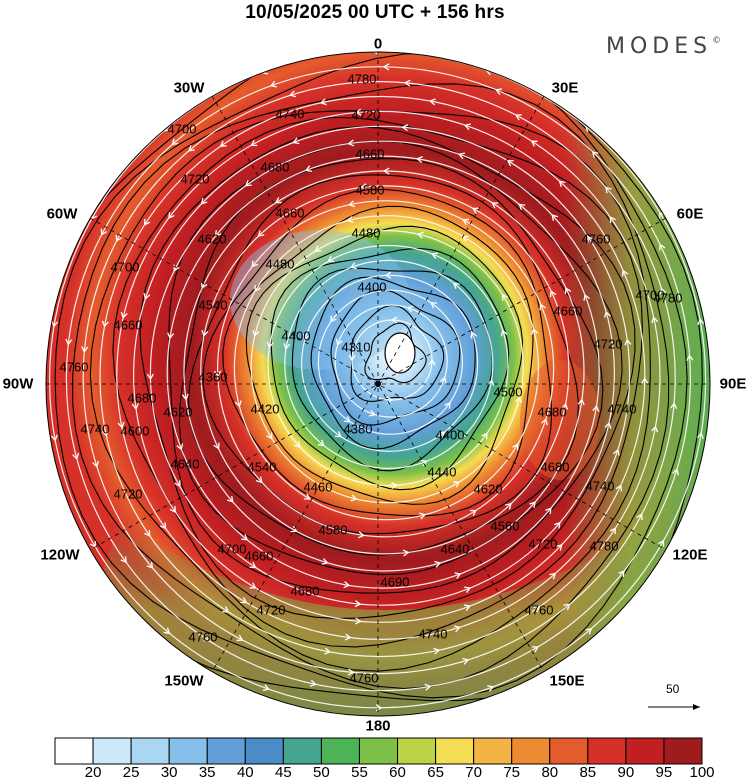 This screenshot has height=782, width=750. I want to click on contour-label: 4500, so click(508, 391).